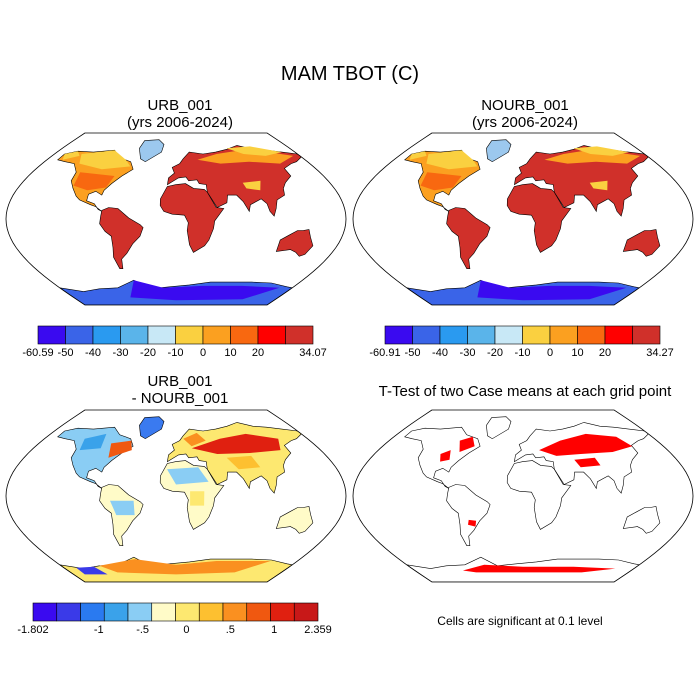 Image resolution: width=700 pixels, height=700 pixels. What do you see at coordinates (95, 457) in the screenshot?
I see `map-diff-northAmerica` at bounding box center [95, 457].